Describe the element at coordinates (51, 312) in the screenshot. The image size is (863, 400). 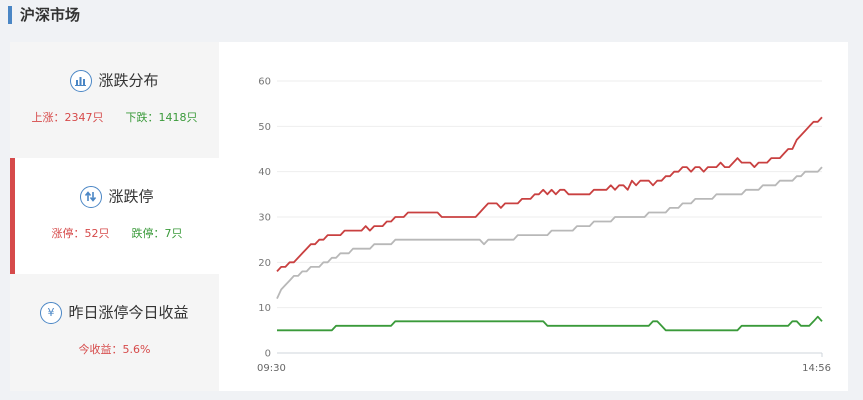
I see `yen-icon: ¥` at that location.